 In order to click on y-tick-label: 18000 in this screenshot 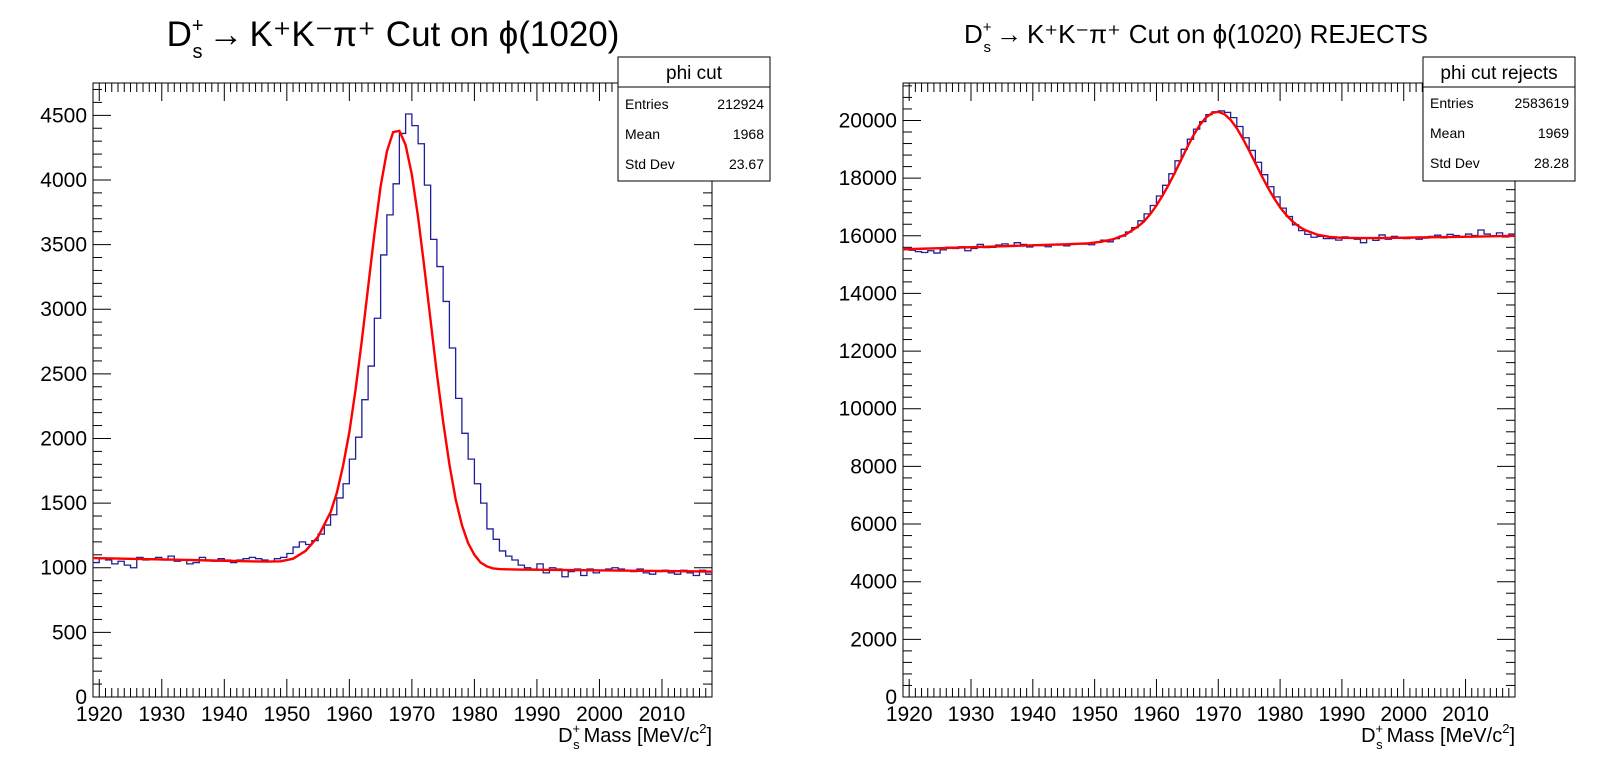, I will do `click(868, 178)`.